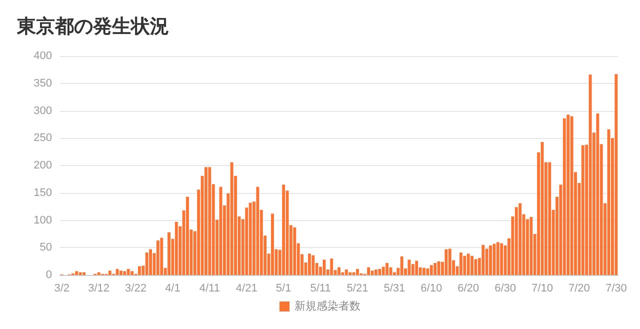 The image size is (640, 329). Describe the element at coordinates (99, 288) in the screenshot. I see `x-tick-label: 3/12` at that location.